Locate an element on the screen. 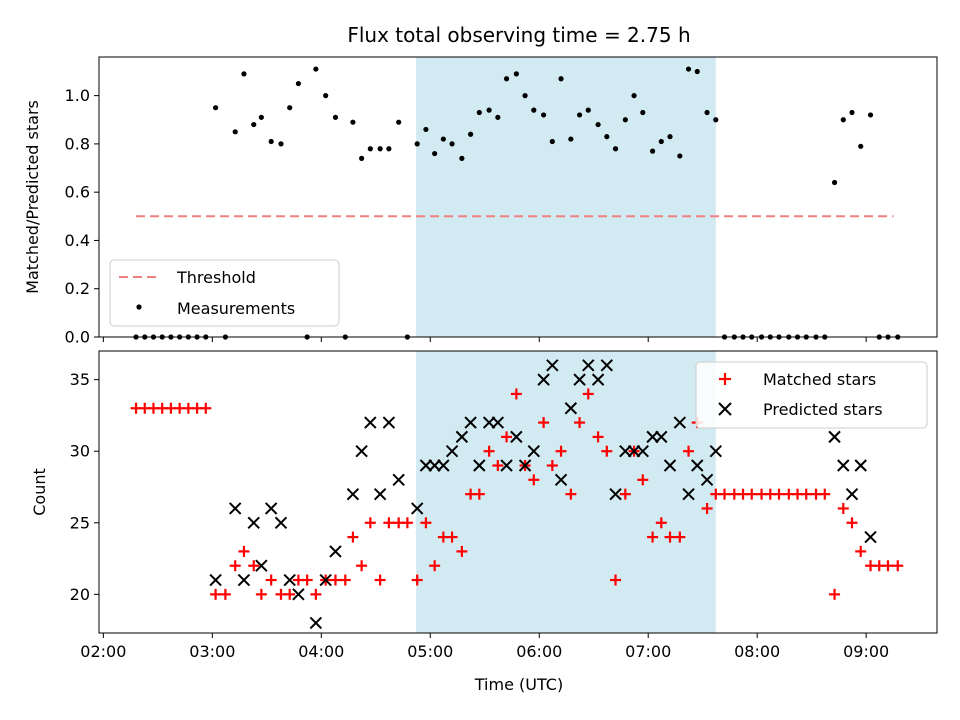 The image size is (960, 720). x-tick-label: 06:00 is located at coordinates (539, 651).